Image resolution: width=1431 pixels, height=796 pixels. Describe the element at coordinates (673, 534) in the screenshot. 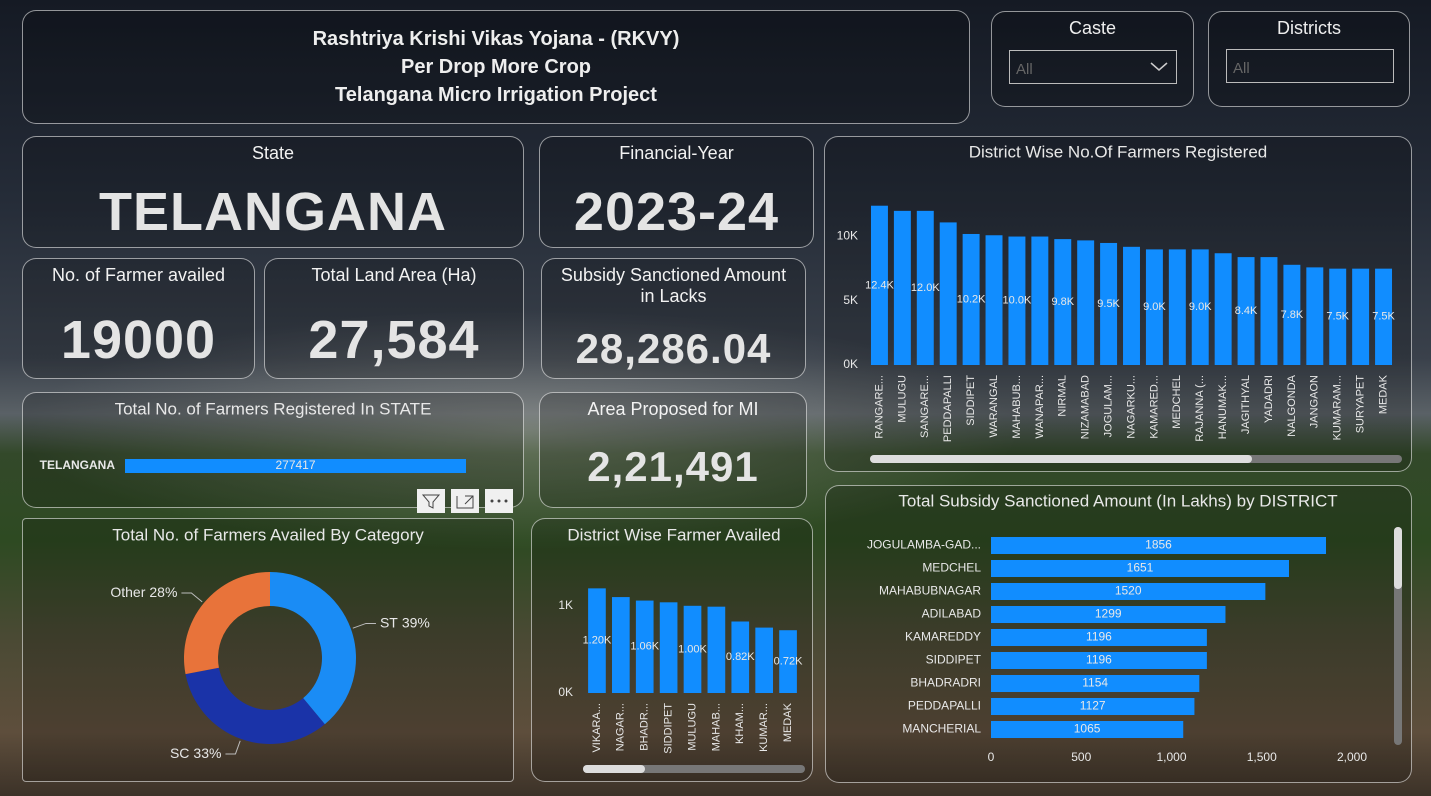

I see `chart-title: District Wise Farmer Availed` at that location.